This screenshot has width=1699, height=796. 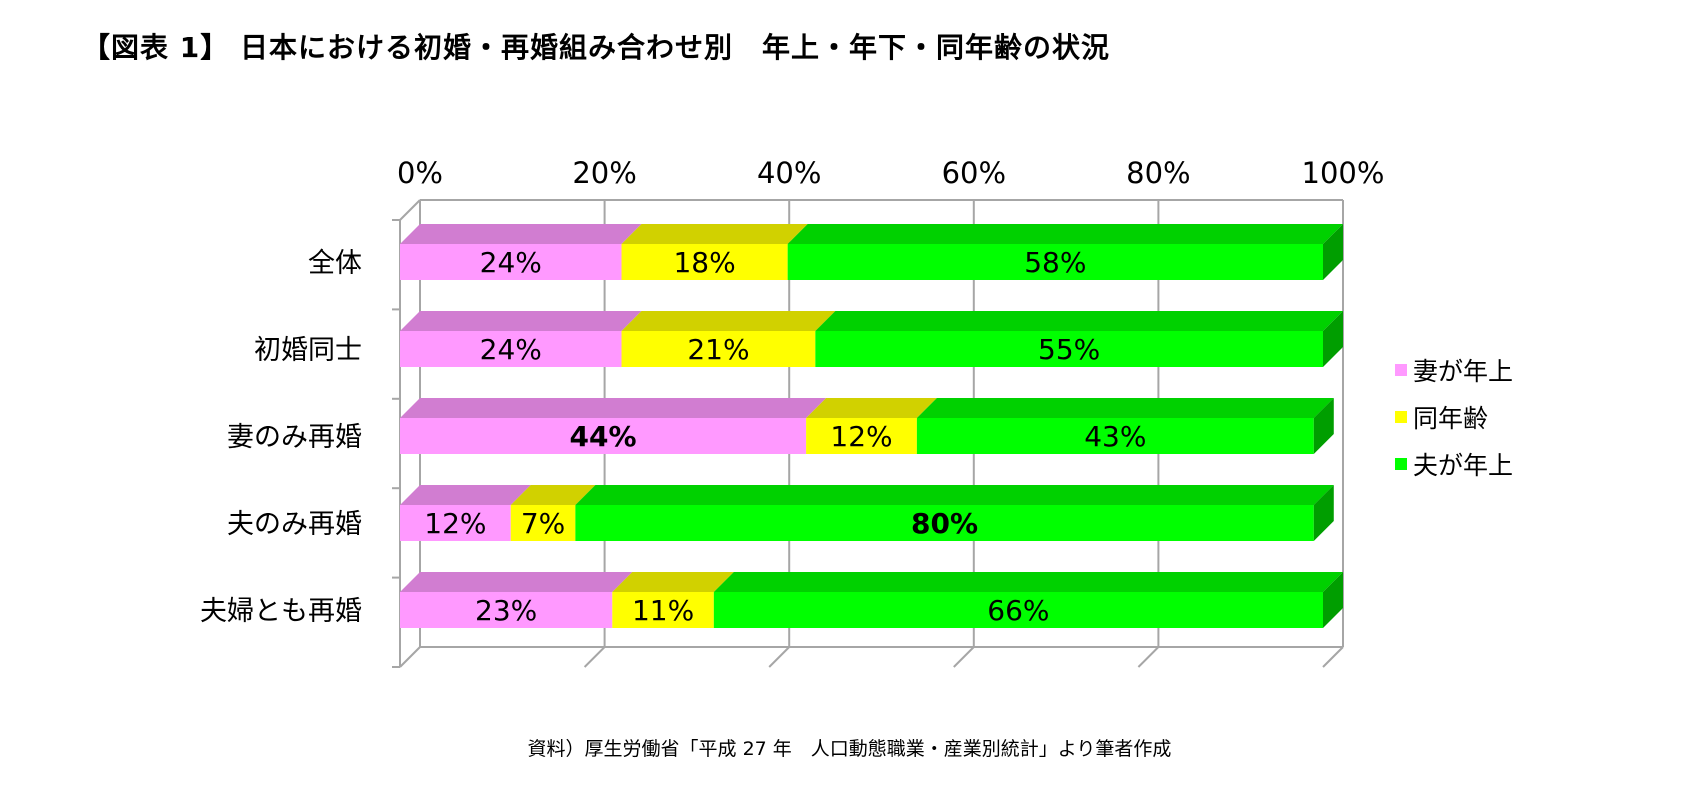 I want to click on data-label: 11%, so click(x=663, y=610).